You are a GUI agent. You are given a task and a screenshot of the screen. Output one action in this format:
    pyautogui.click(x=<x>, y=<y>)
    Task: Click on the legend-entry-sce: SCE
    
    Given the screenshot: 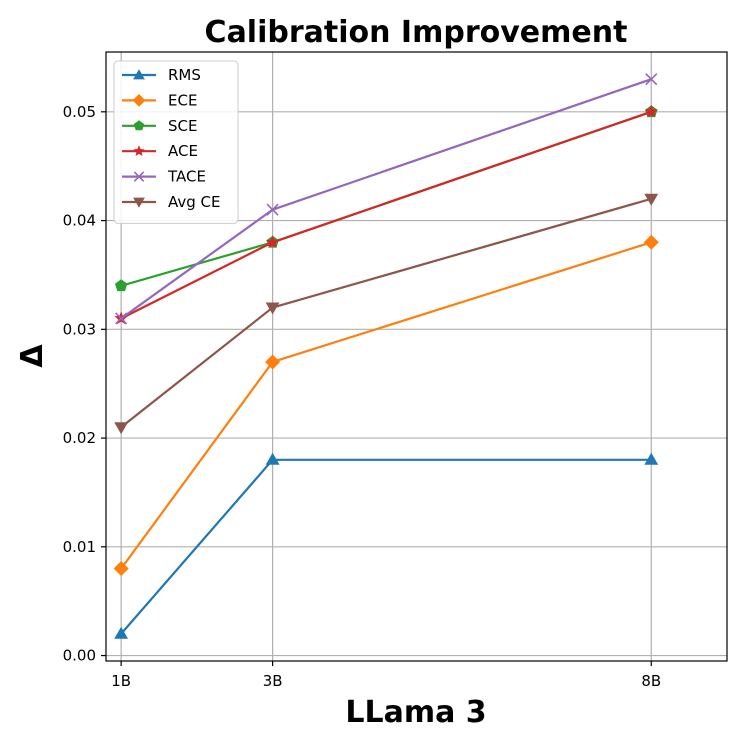 What is the action you would take?
    pyautogui.click(x=159, y=126)
    